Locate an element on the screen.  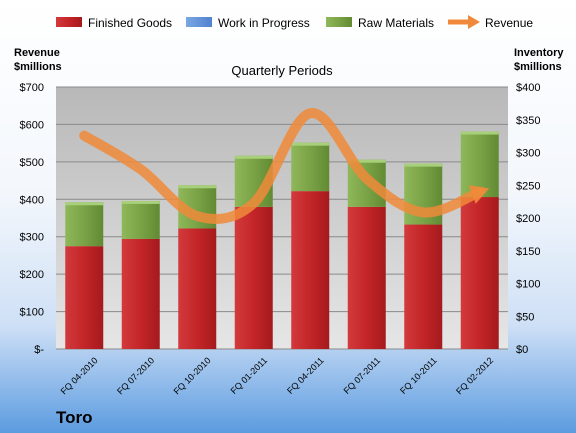
category-label: FQ 01-2011 is located at coordinates (249, 375).